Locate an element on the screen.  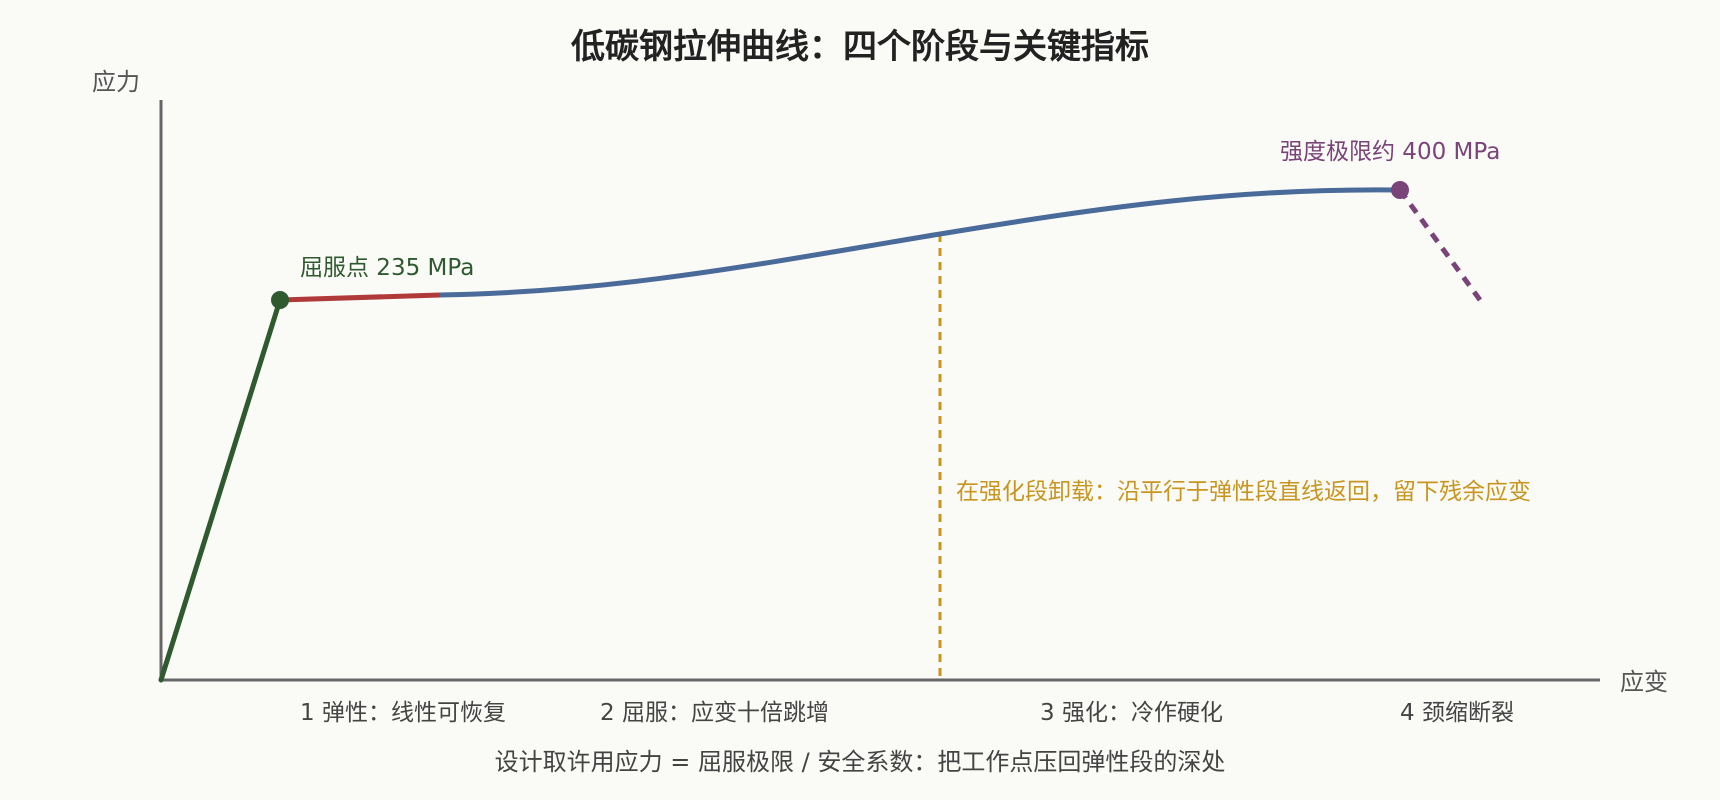
stage-label-necking: 4 颈缩断裂 is located at coordinates (1457, 713).